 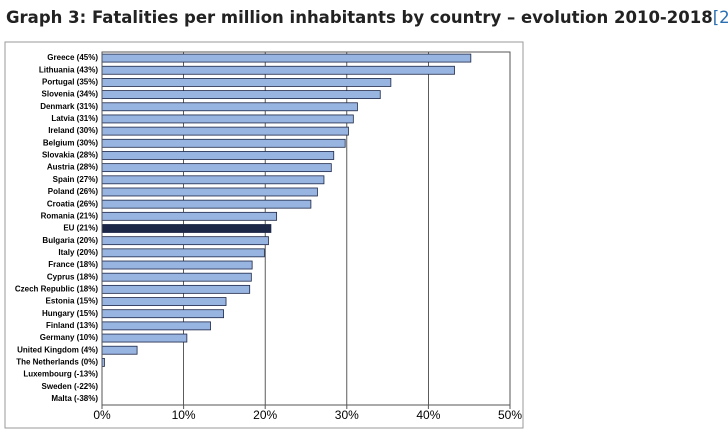 I want to click on category-label: Lithuania (43%), so click(x=68, y=69).